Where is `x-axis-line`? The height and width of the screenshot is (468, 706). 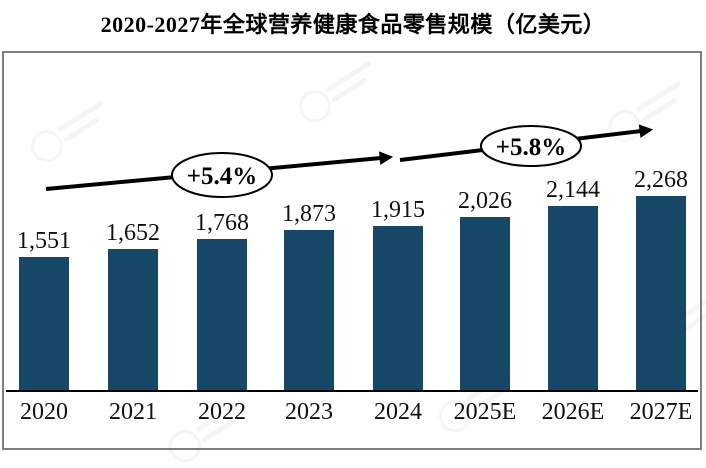
x-axis-line is located at coordinates (352, 391).